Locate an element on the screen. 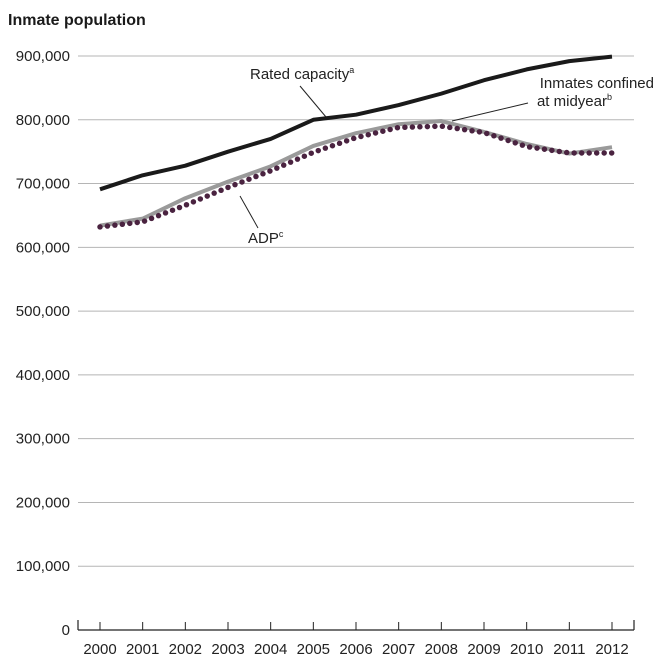 Image resolution: width=658 pixels, height=665 pixels. x-tick-label: 2007 is located at coordinates (398, 649).